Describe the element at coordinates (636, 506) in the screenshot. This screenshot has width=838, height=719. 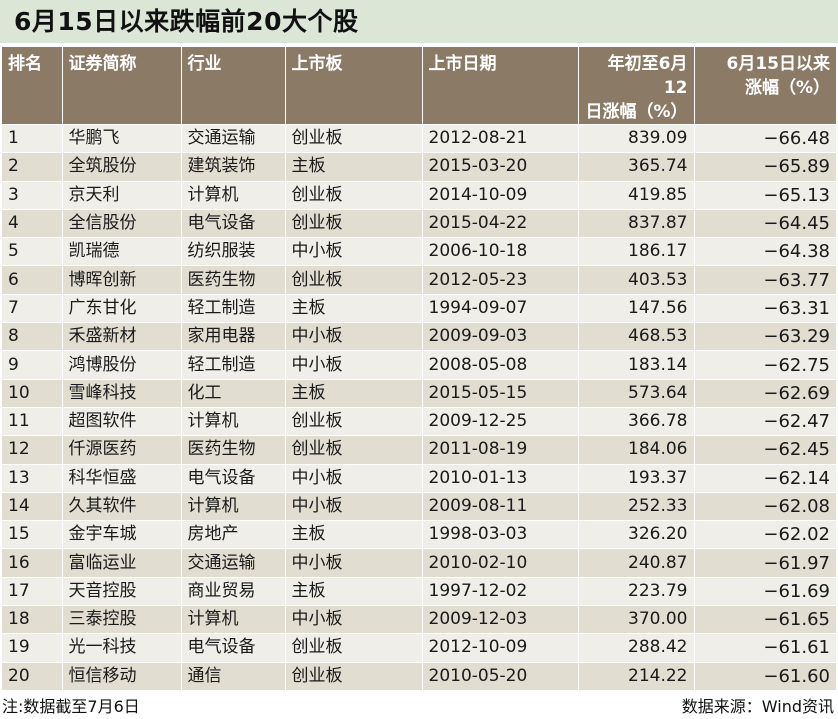
I see `cell-ytd-change: 252.33` at that location.